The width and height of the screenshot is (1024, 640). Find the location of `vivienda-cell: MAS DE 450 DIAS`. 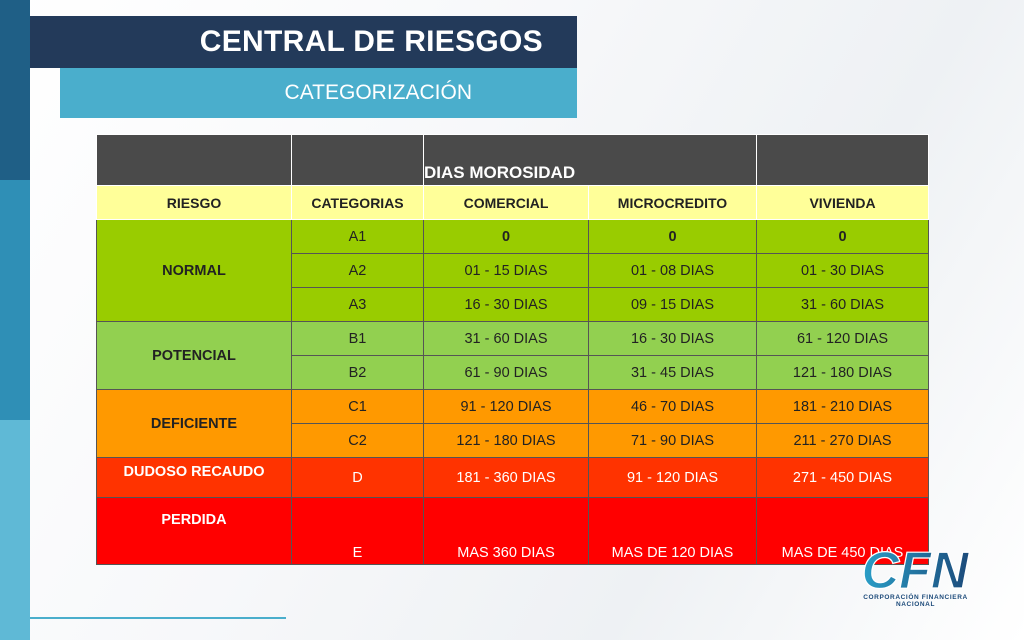

vivienda-cell: MAS DE 450 DIAS is located at coordinates (842, 531).